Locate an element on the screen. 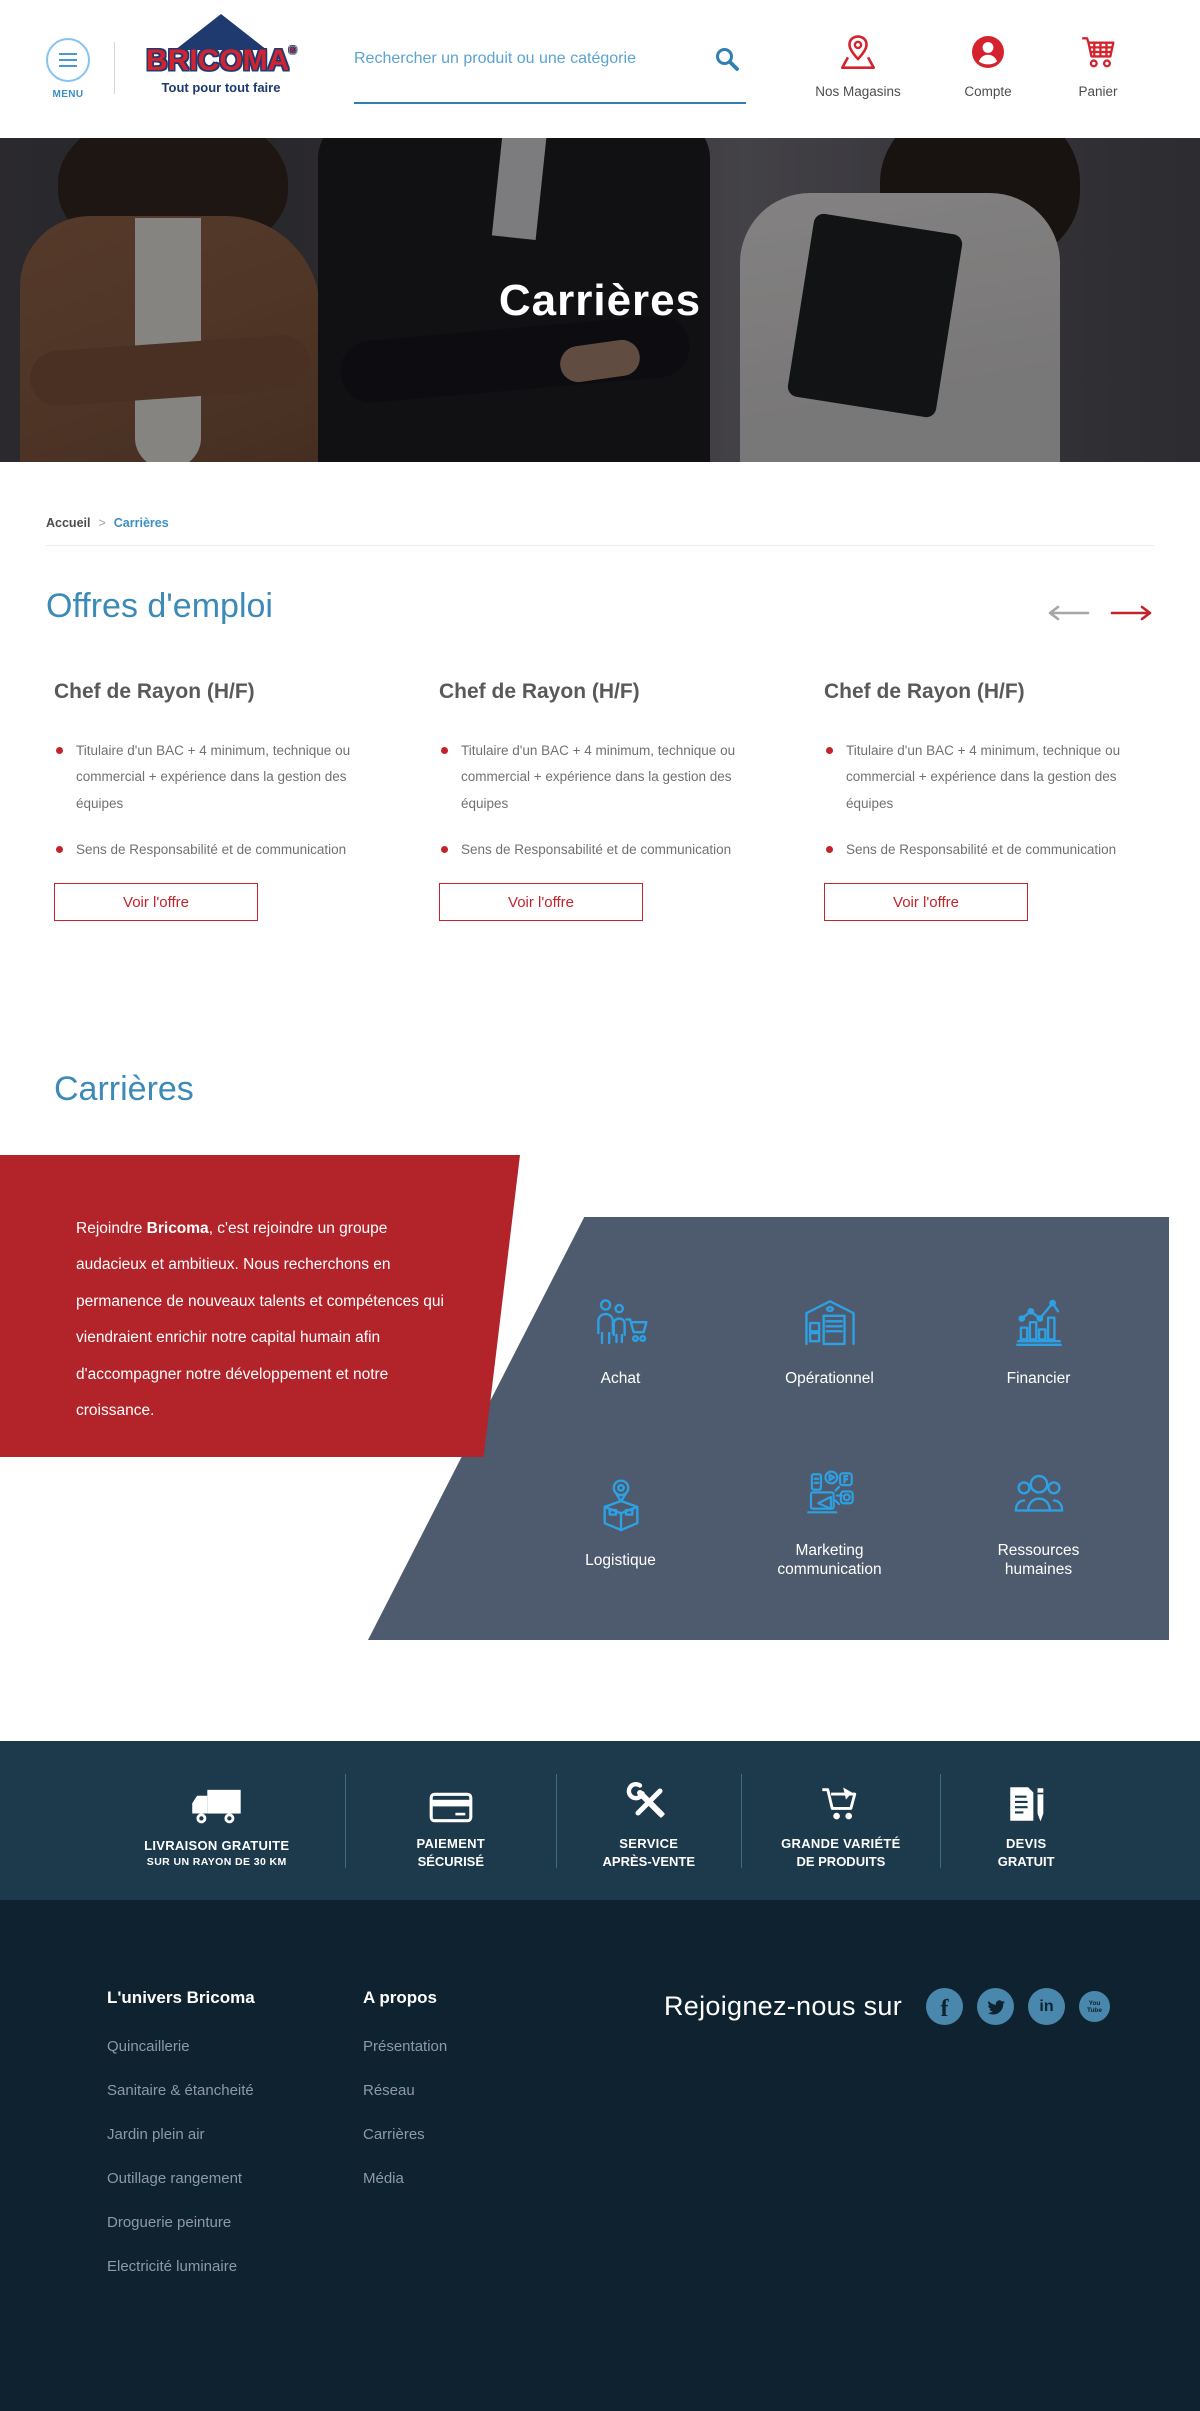 The image size is (1200, 2411). breadcrumb-current: Carrières is located at coordinates (141, 523).